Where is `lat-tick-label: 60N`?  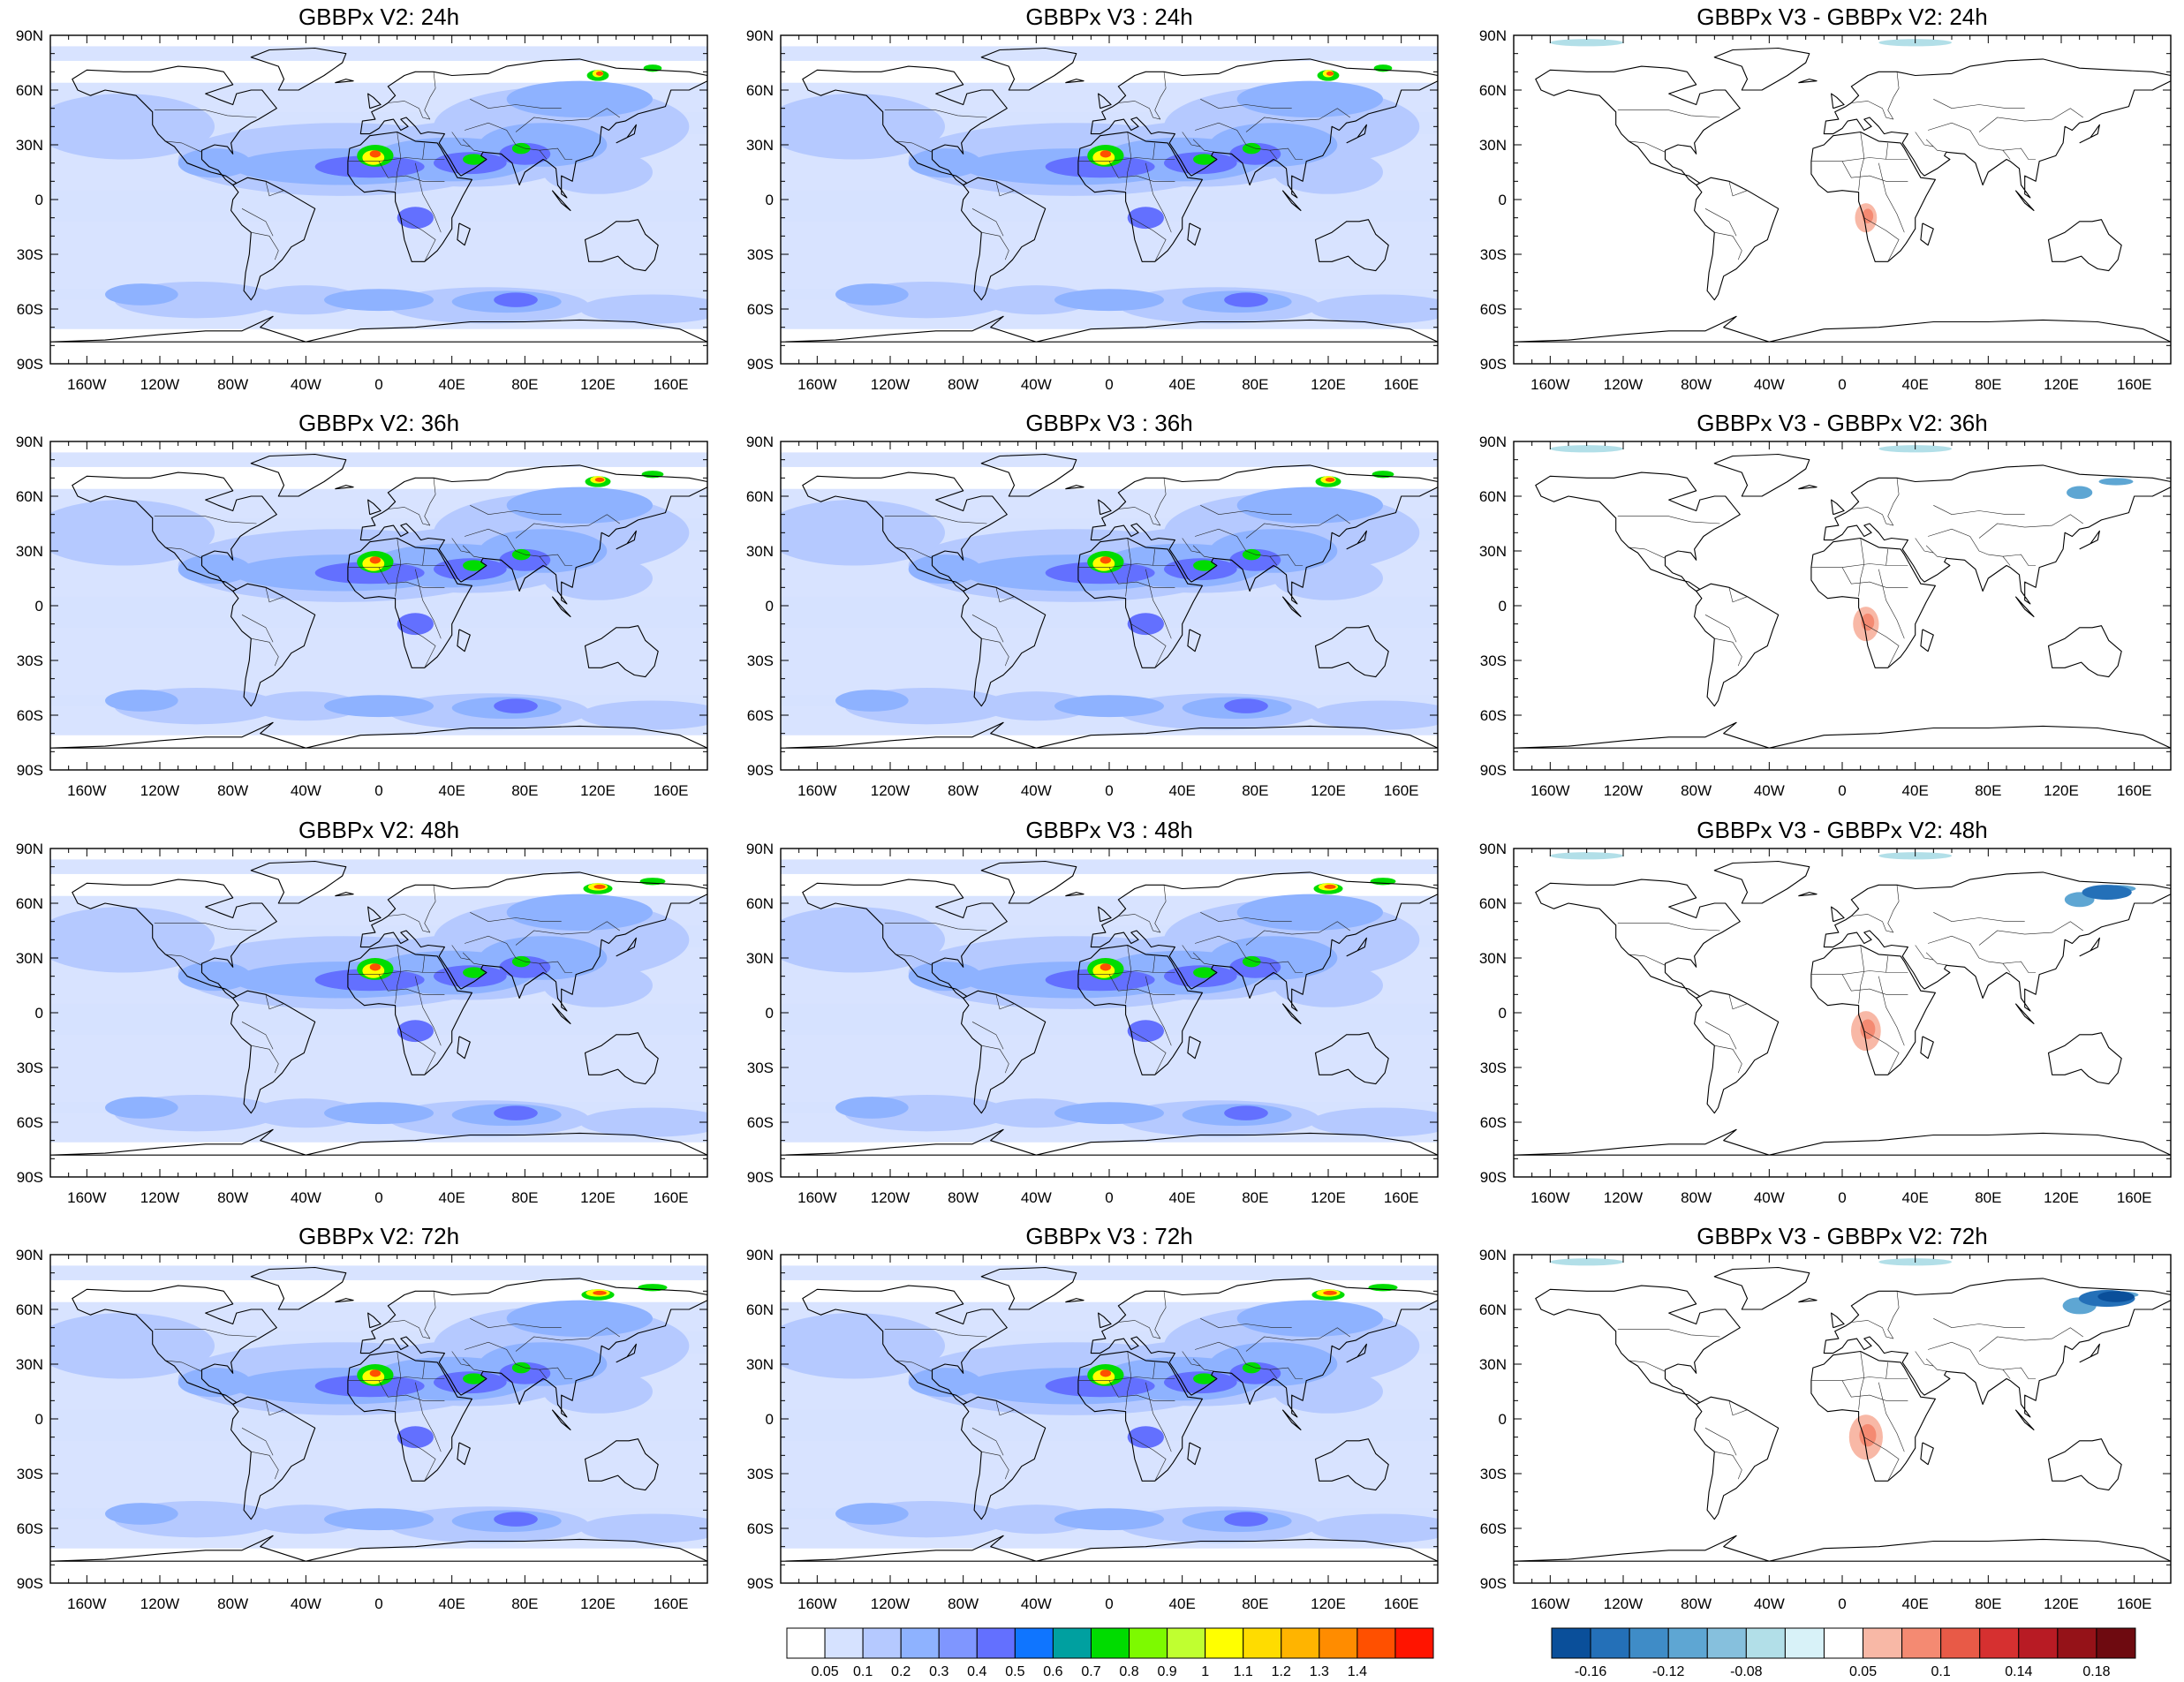 lat-tick-label: 60N is located at coordinates (1493, 904).